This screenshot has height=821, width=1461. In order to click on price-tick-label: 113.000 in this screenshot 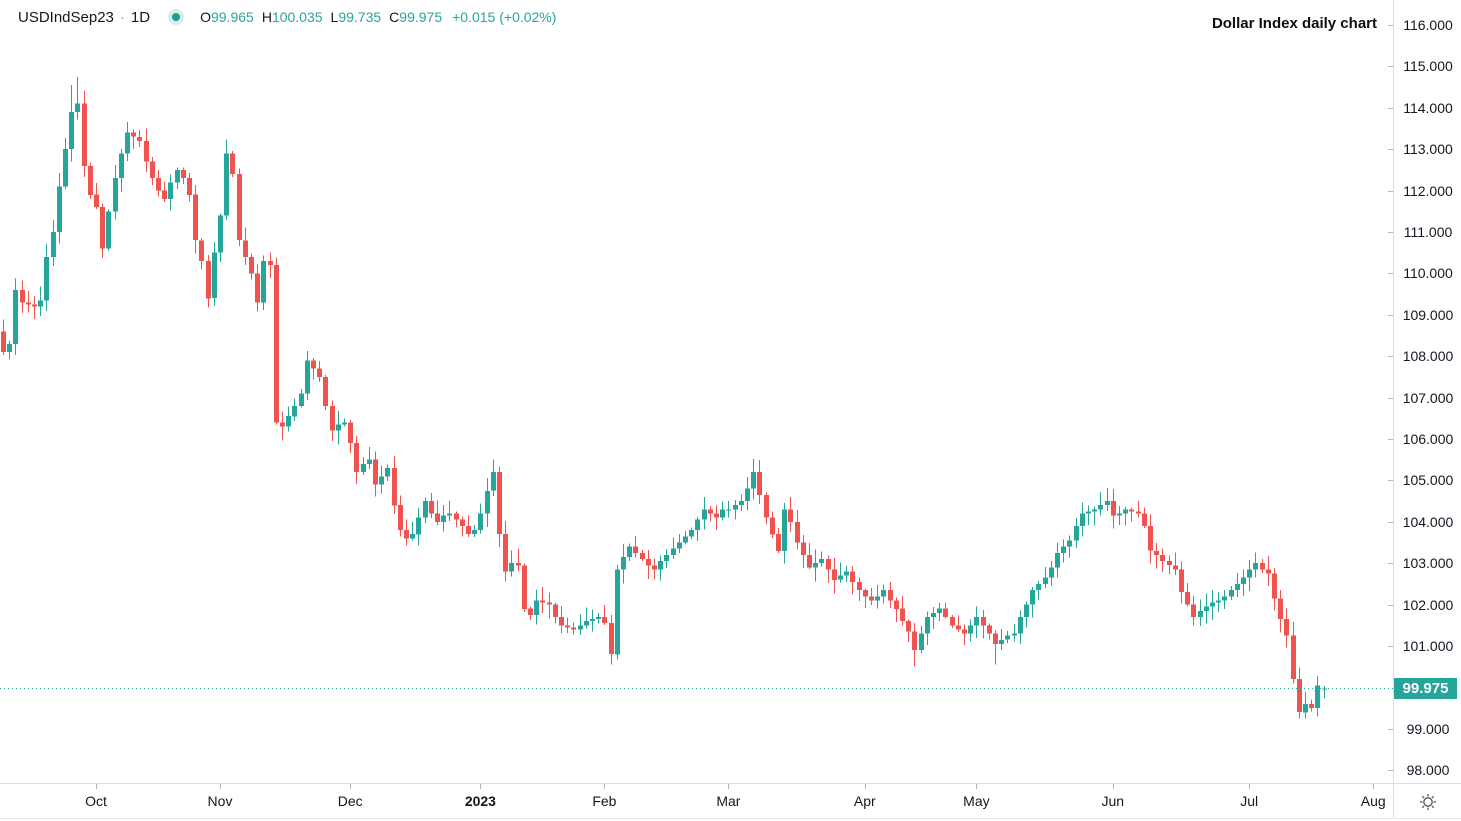, I will do `click(1428, 149)`.